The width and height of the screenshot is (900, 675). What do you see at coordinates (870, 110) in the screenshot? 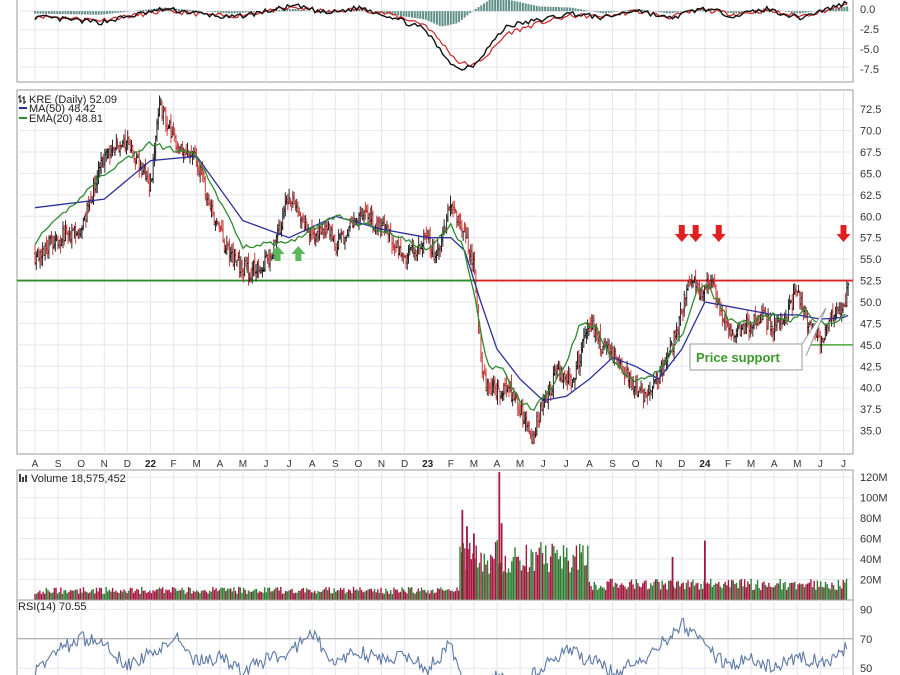
I see `price-ytick: 72.5` at bounding box center [870, 110].